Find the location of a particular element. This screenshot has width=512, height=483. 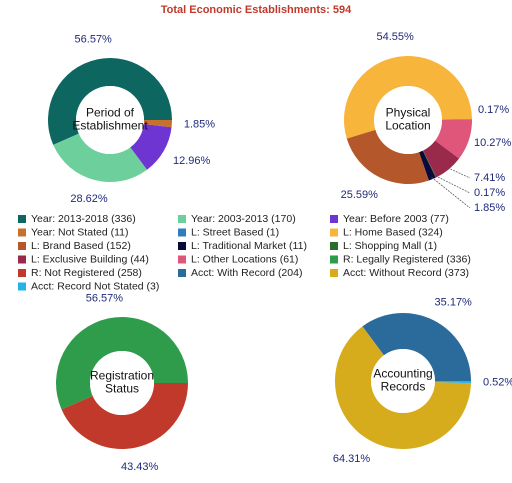

legend-label: R: Not Registered (258) is located at coordinates (86, 273).